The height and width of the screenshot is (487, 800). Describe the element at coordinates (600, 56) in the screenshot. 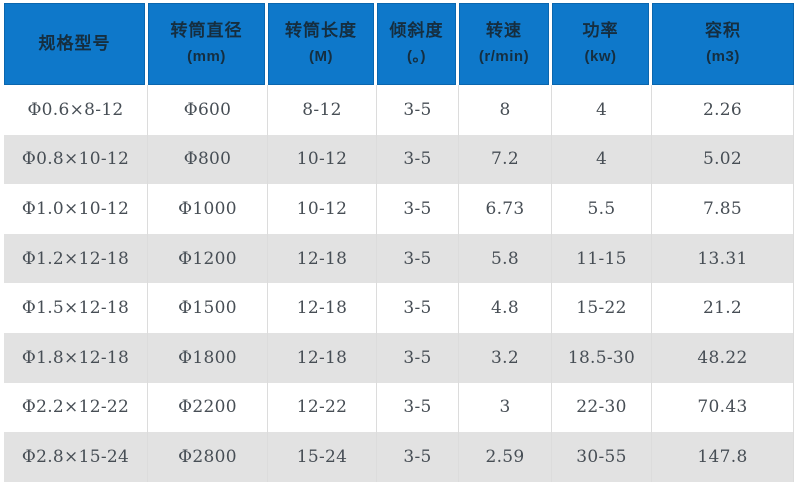

I see `column-unit: (kw)` at that location.